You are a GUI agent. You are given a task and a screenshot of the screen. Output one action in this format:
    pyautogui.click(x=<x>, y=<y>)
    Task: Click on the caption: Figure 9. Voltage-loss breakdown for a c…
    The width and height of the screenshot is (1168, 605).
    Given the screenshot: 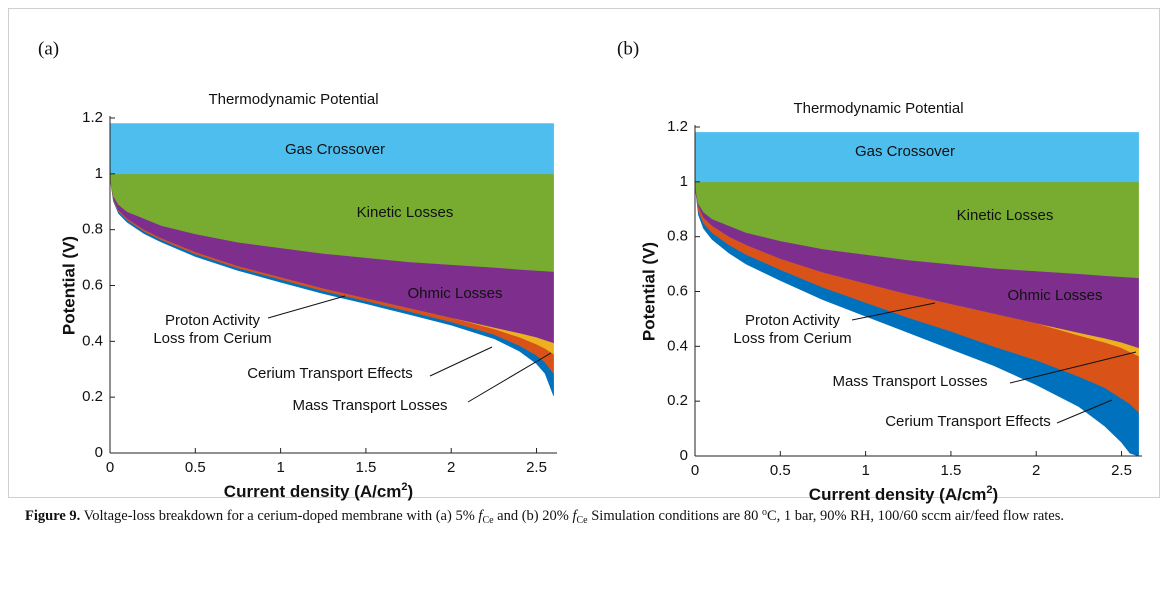 What is the action you would take?
    pyautogui.click(x=580, y=517)
    